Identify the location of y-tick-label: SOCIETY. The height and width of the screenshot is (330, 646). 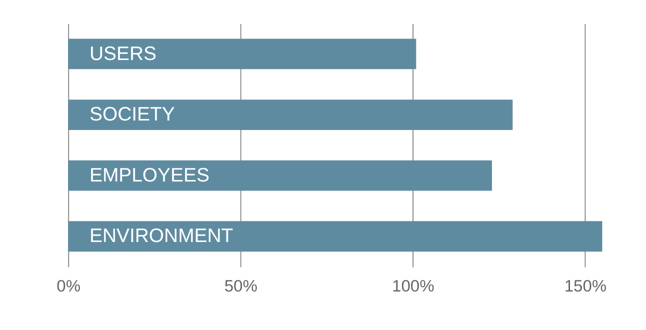
(132, 115).